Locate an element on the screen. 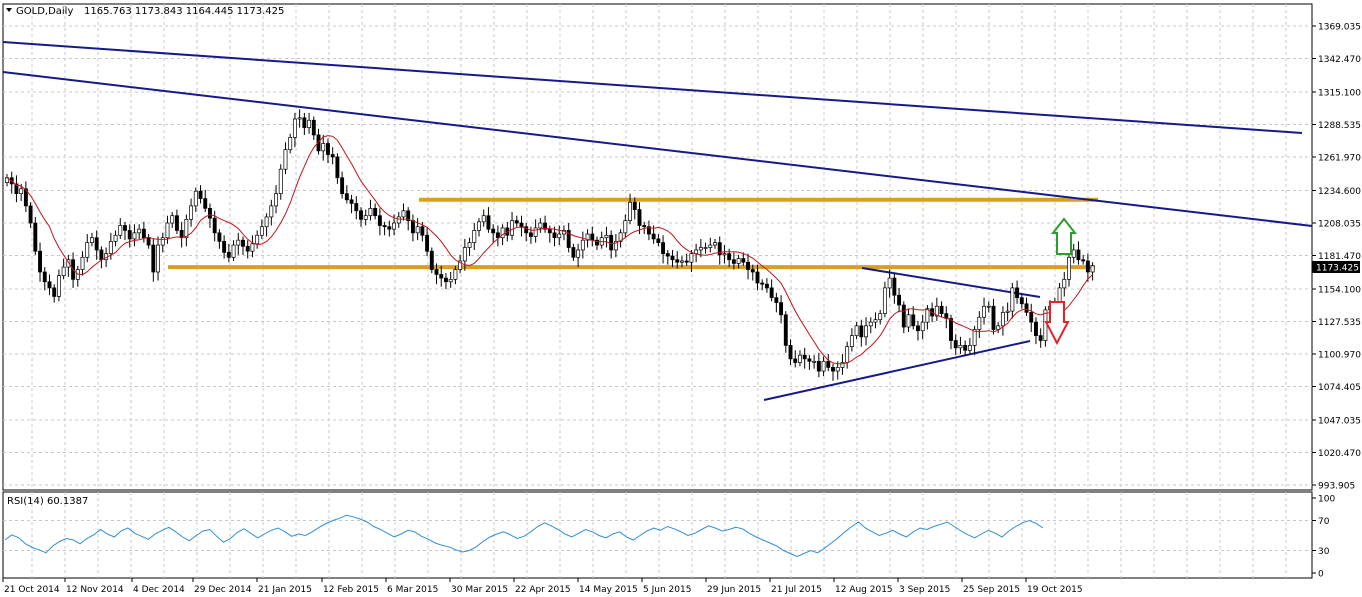 The width and height of the screenshot is (1362, 597). price-tick-label: 1181.470 is located at coordinates (1339, 257).